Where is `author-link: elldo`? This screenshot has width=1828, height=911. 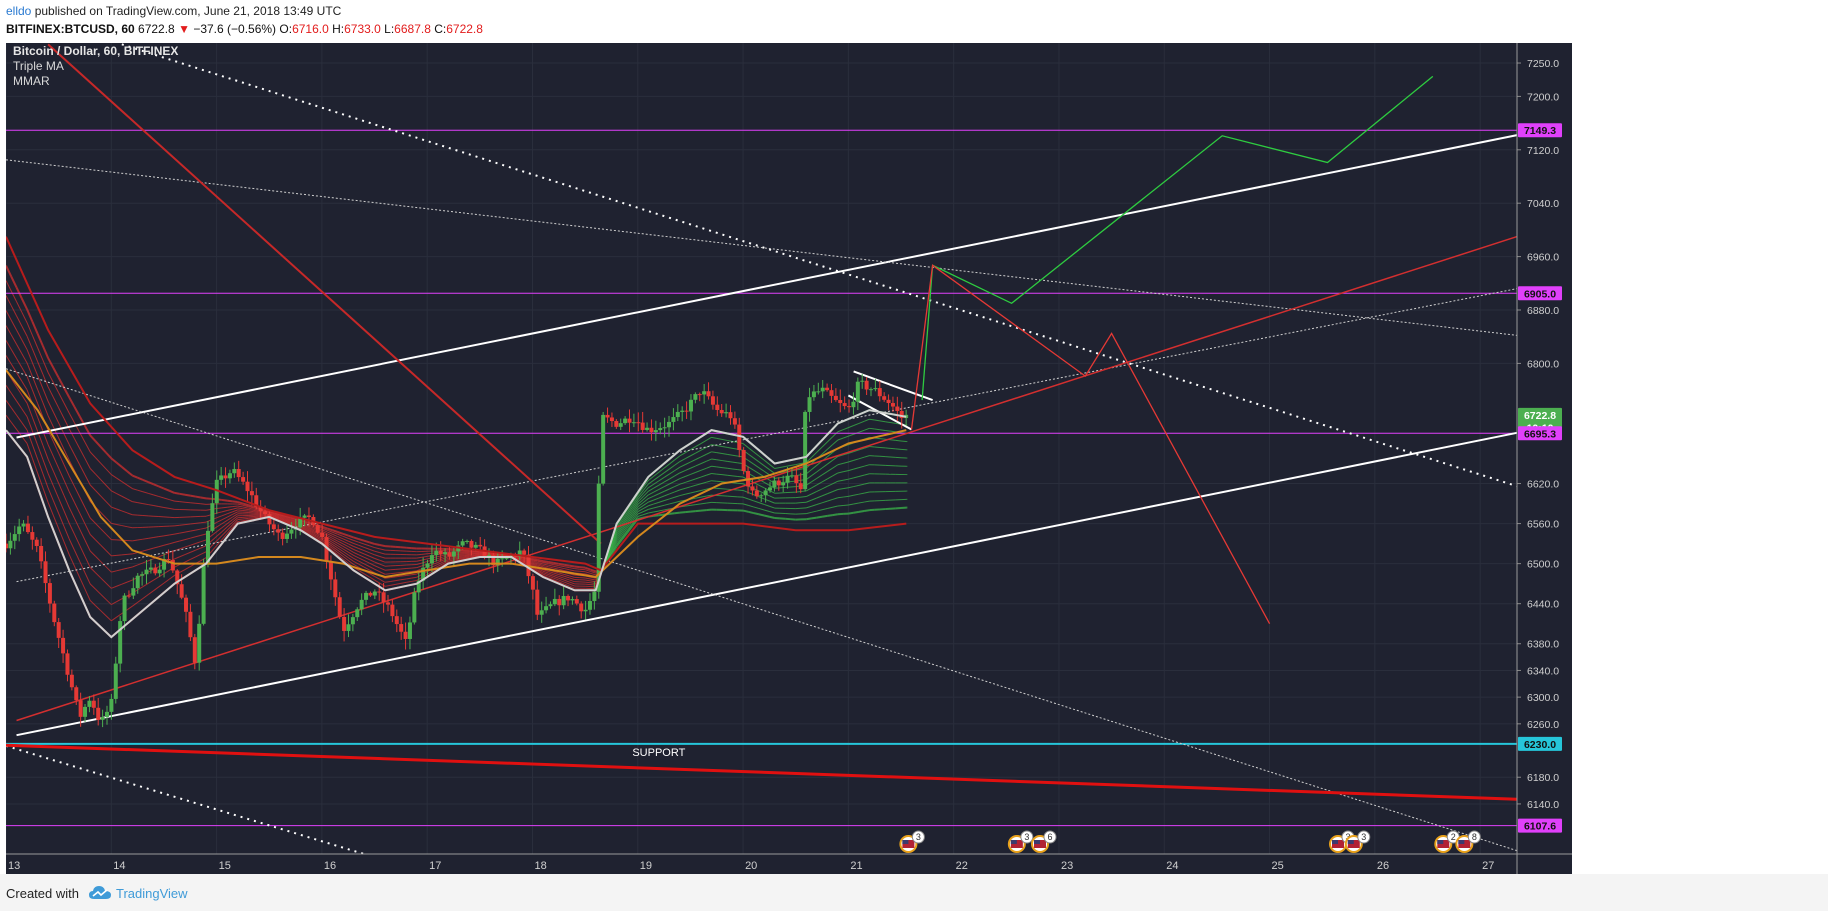
author-link: elldo is located at coordinates (19, 11).